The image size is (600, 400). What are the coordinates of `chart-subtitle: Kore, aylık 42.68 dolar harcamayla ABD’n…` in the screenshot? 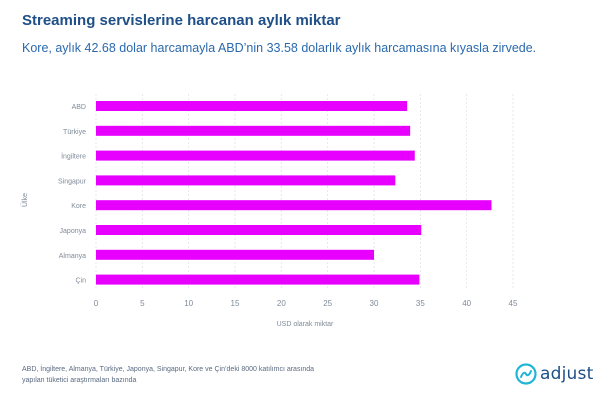 It's located at (279, 48).